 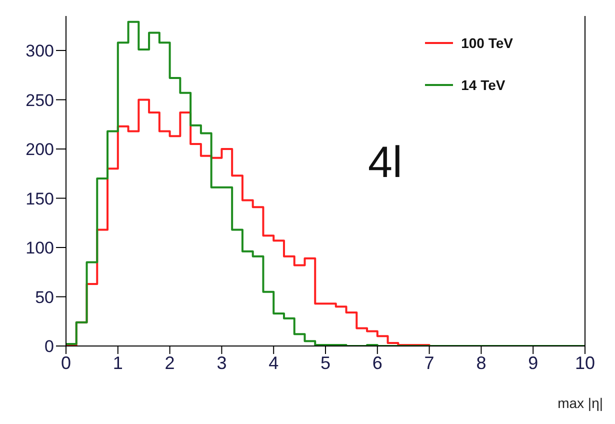 What do you see at coordinates (40, 100) in the screenshot?
I see `y-tick-label: 250` at bounding box center [40, 100].